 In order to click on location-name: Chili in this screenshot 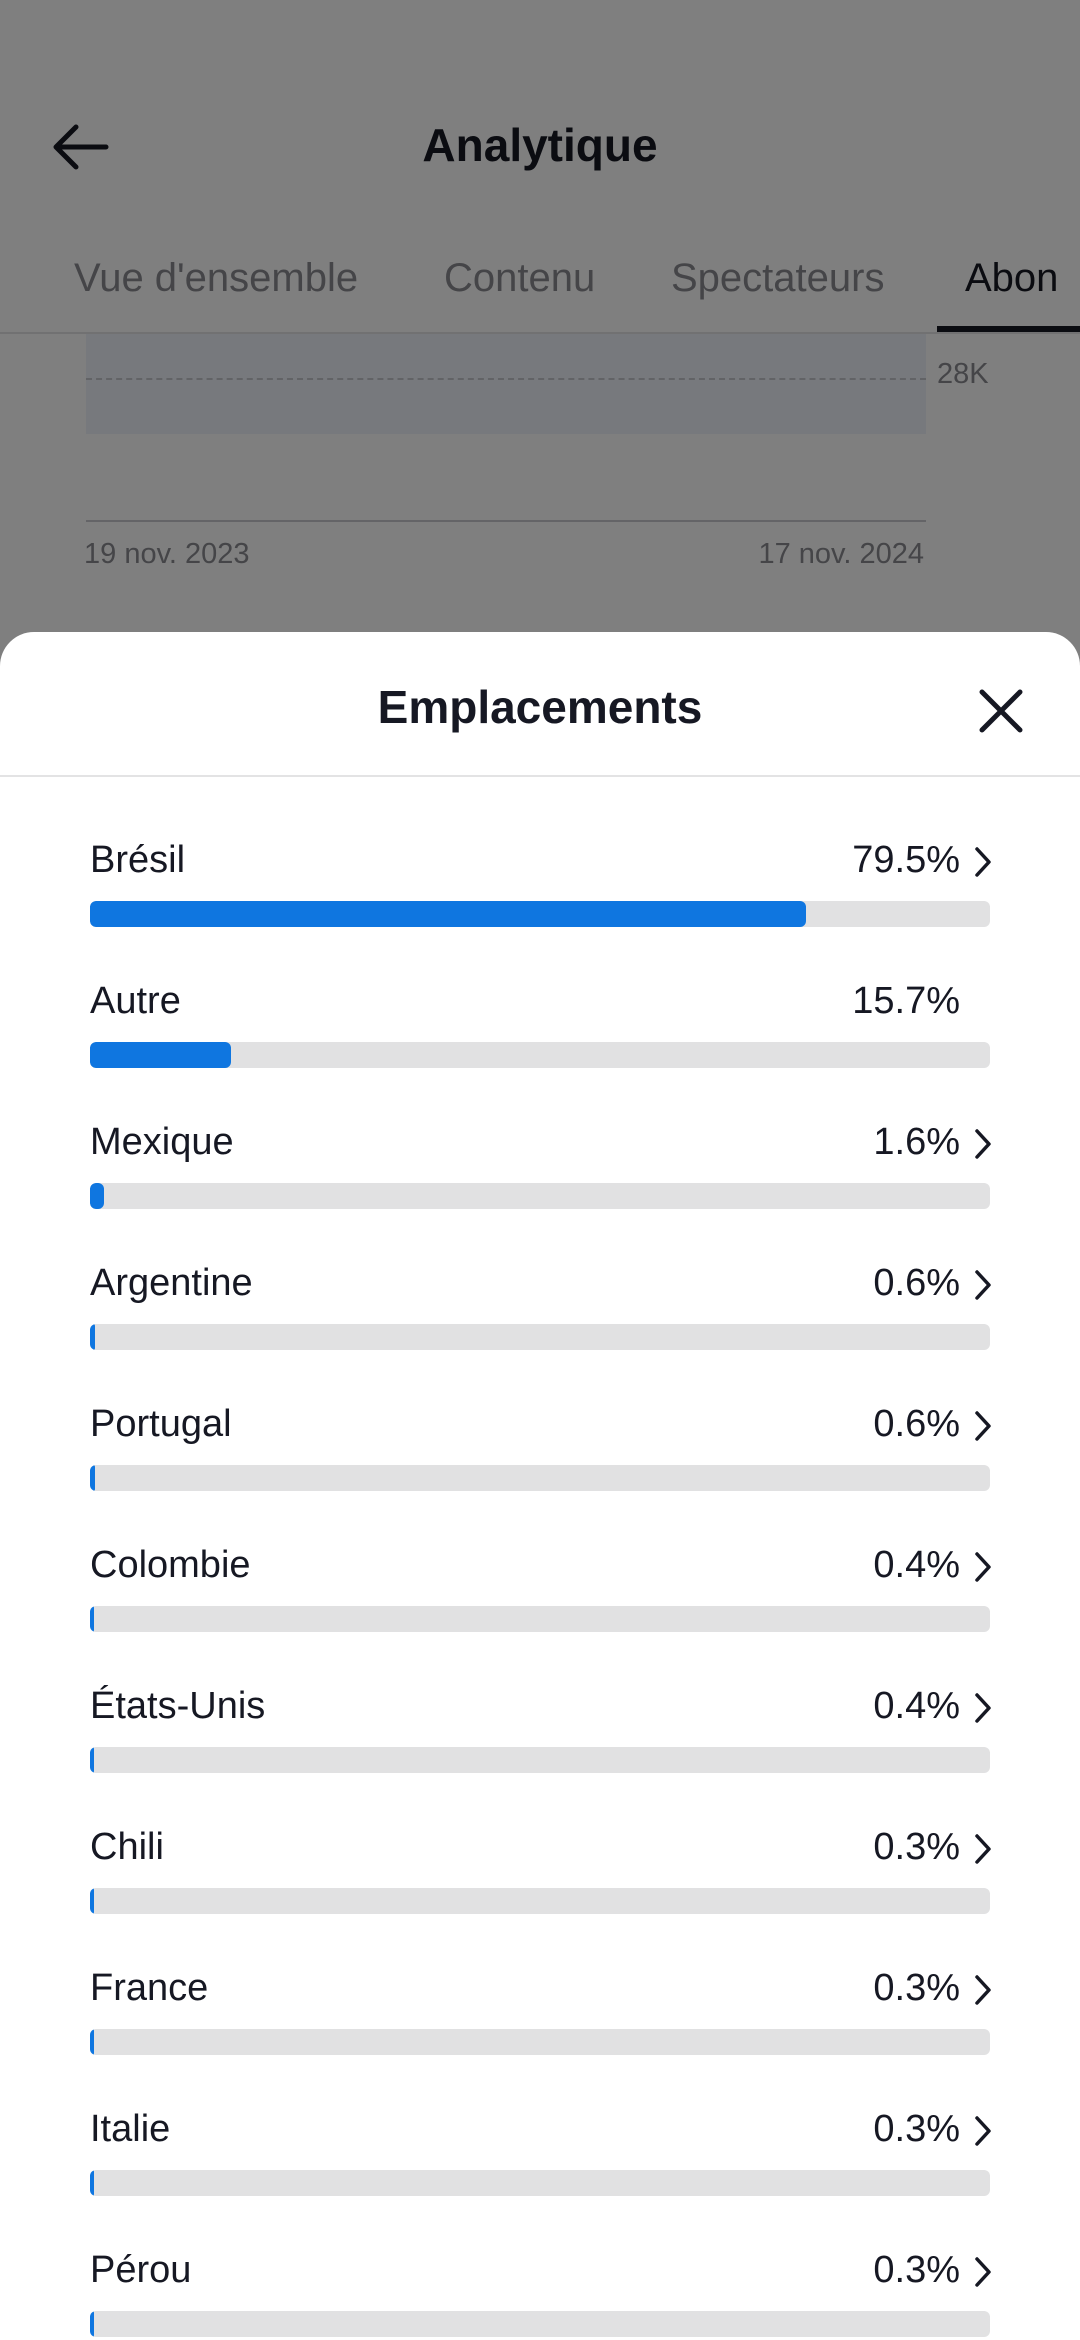, I will do `click(127, 1847)`.